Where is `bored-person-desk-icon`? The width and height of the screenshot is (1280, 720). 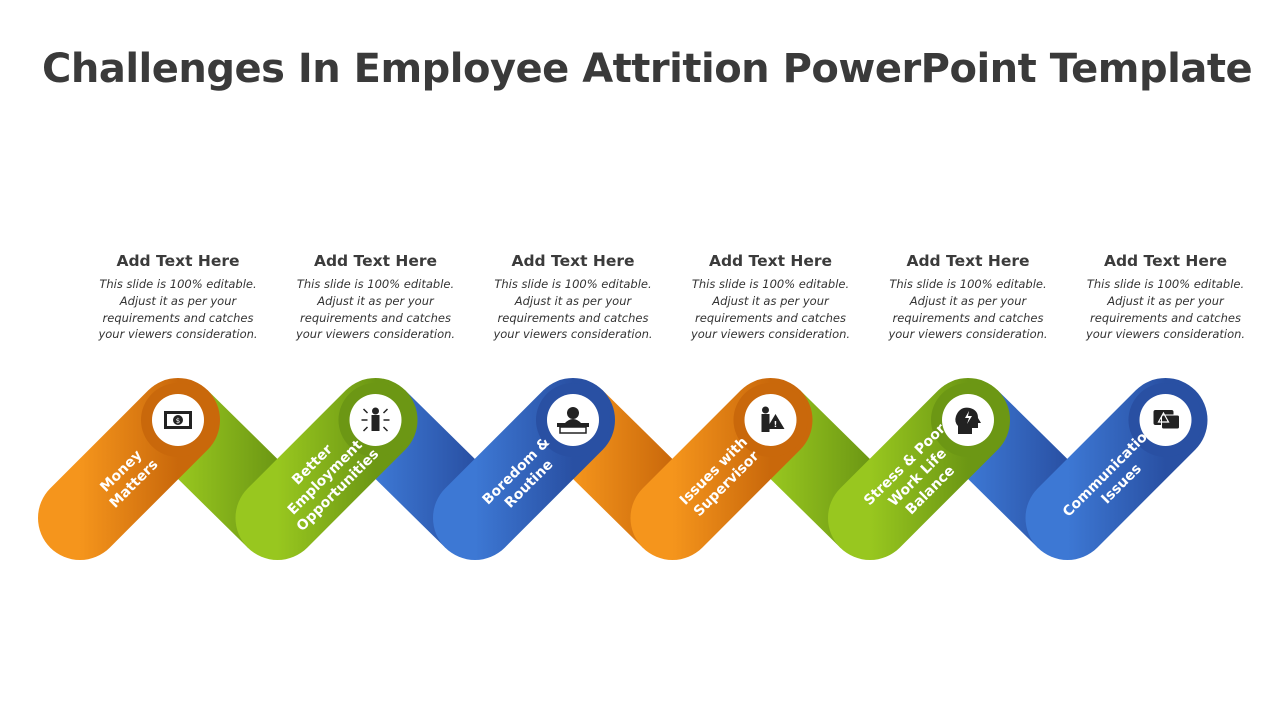 bored-person-desk-icon is located at coordinates (573, 420).